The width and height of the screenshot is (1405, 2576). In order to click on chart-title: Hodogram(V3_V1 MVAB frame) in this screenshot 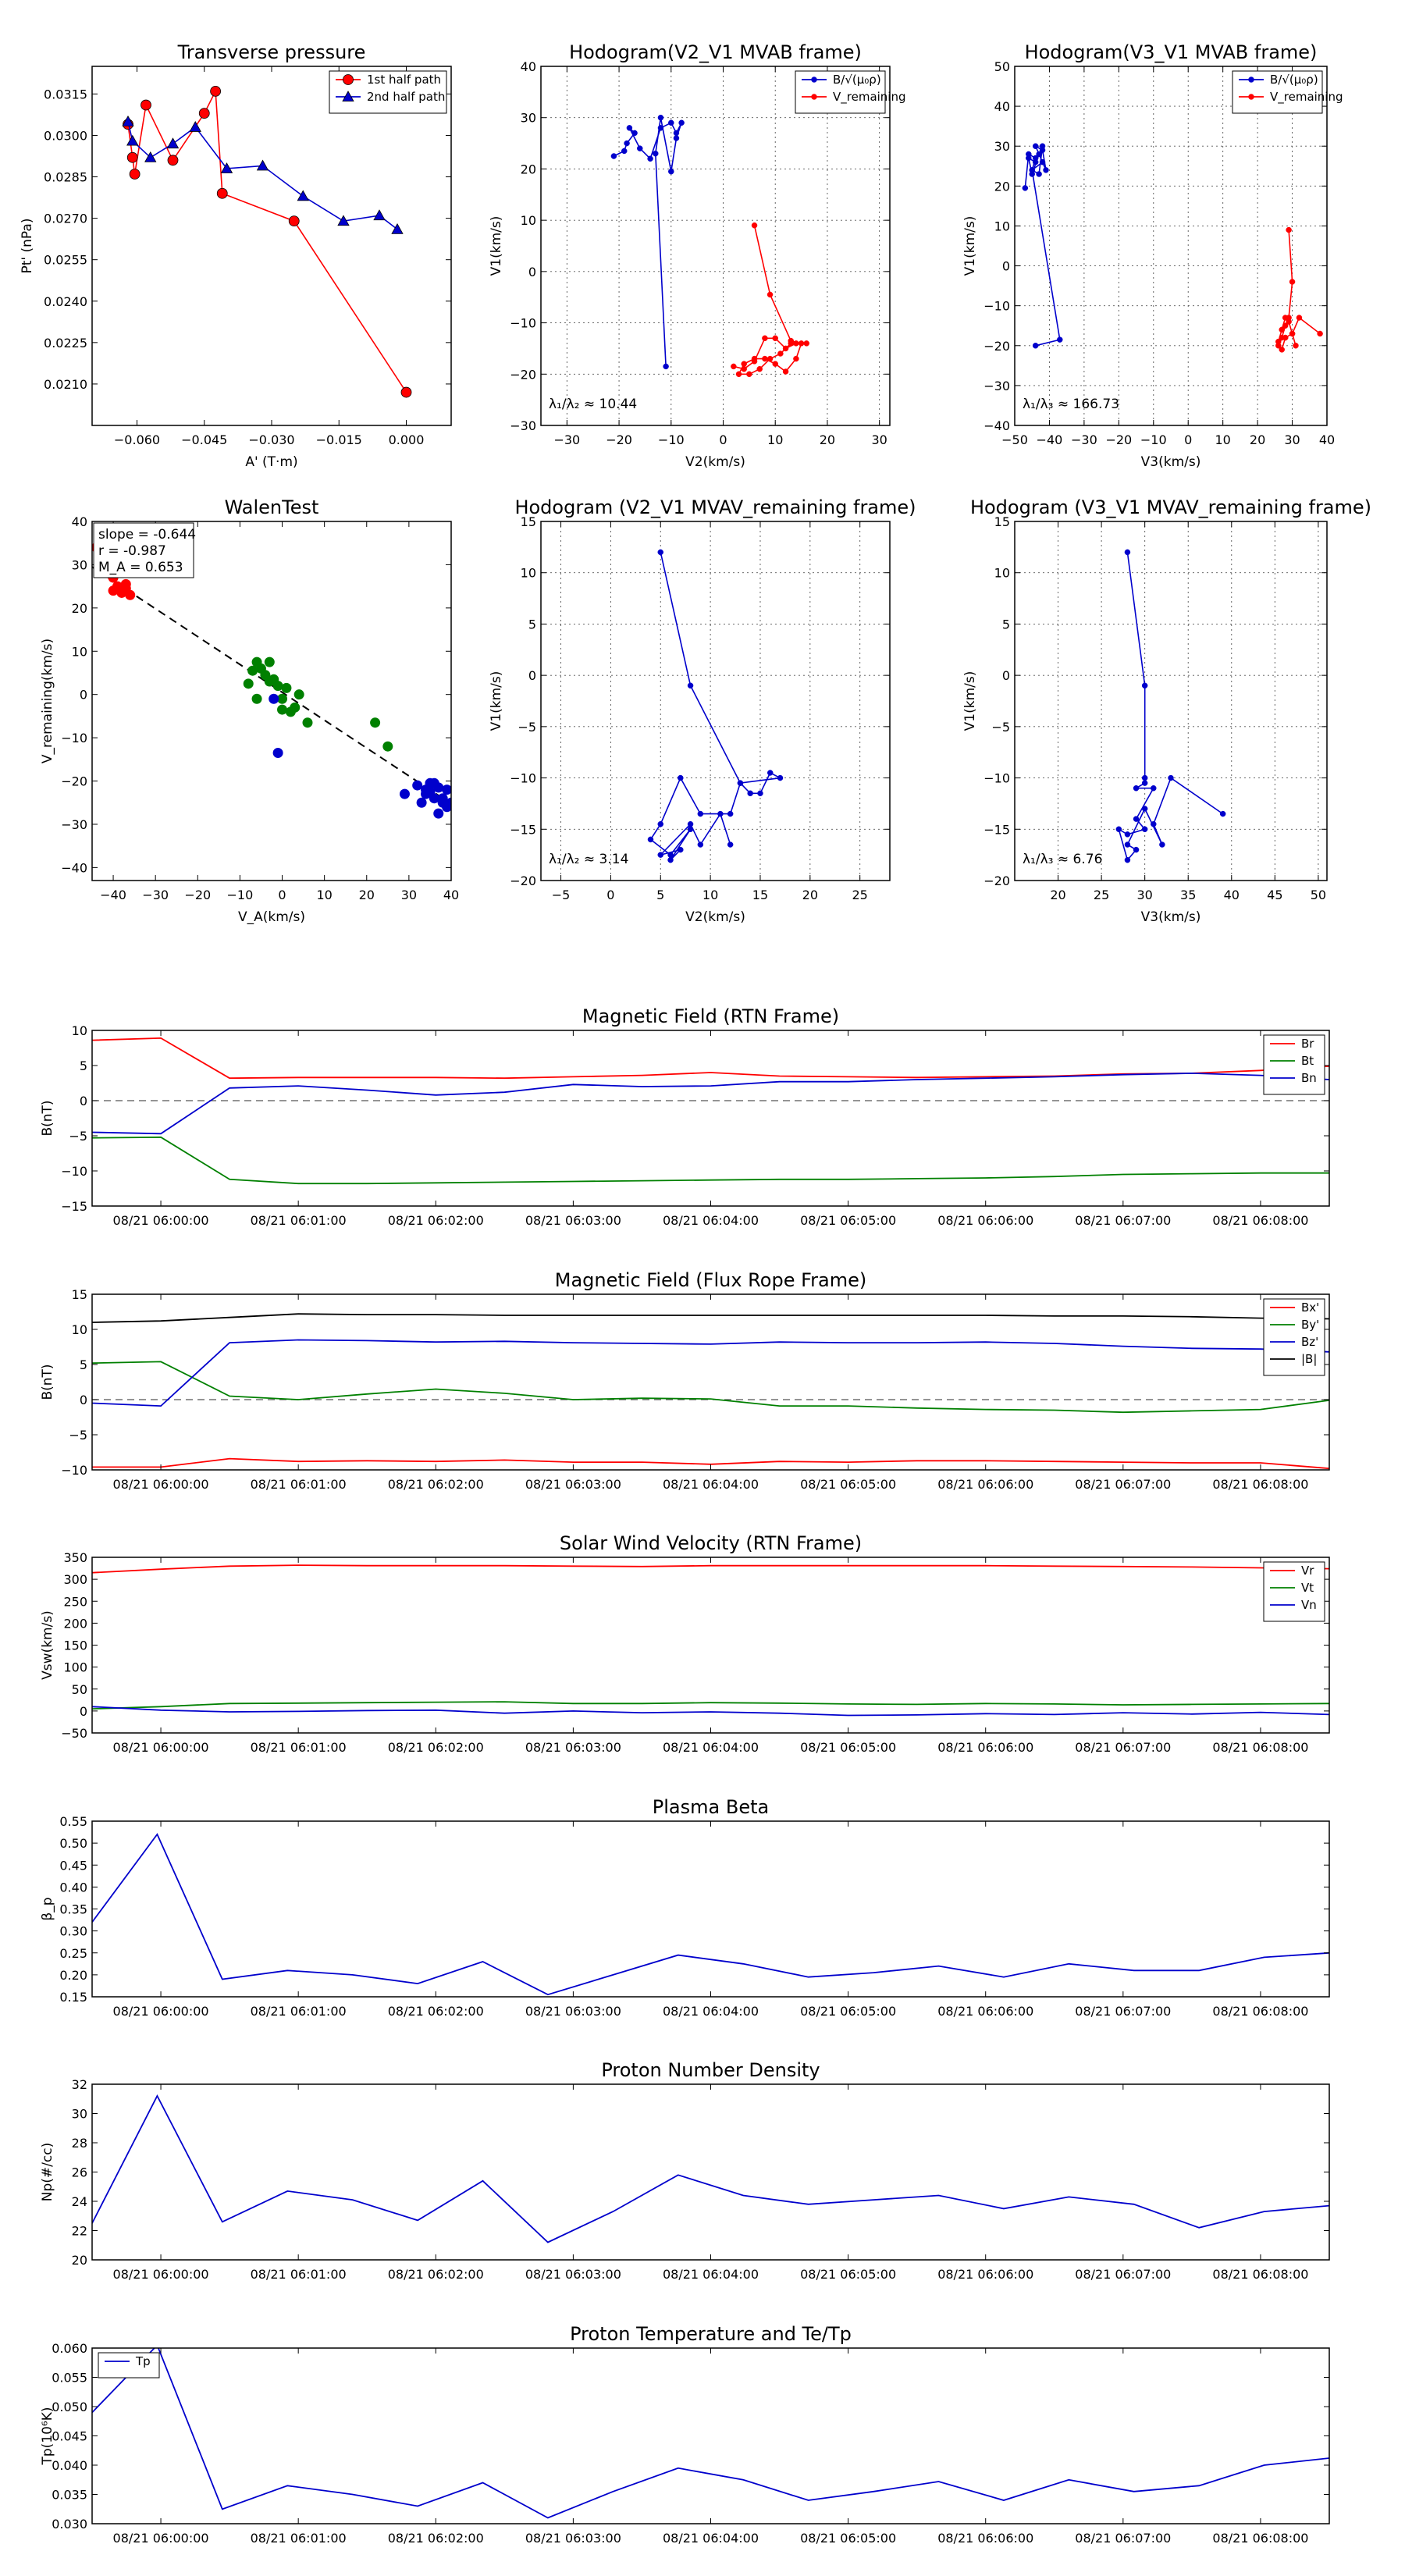, I will do `click(1171, 52)`.